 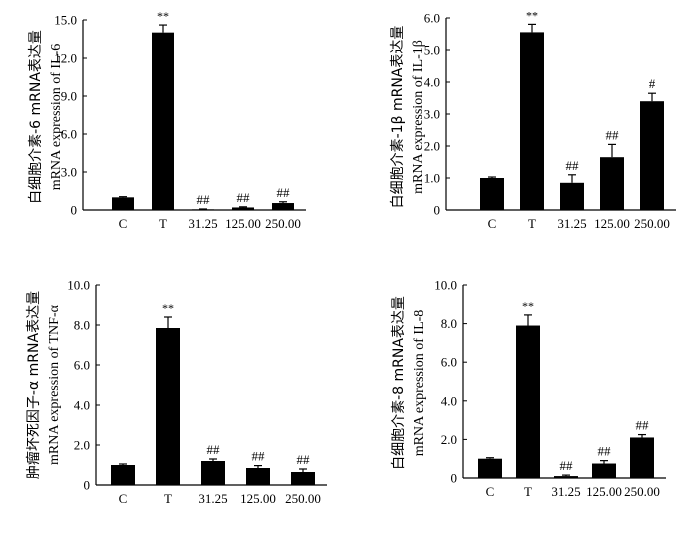 I want to click on panel-tnfa-y-tick-label: 6.0, so click(x=82, y=365).